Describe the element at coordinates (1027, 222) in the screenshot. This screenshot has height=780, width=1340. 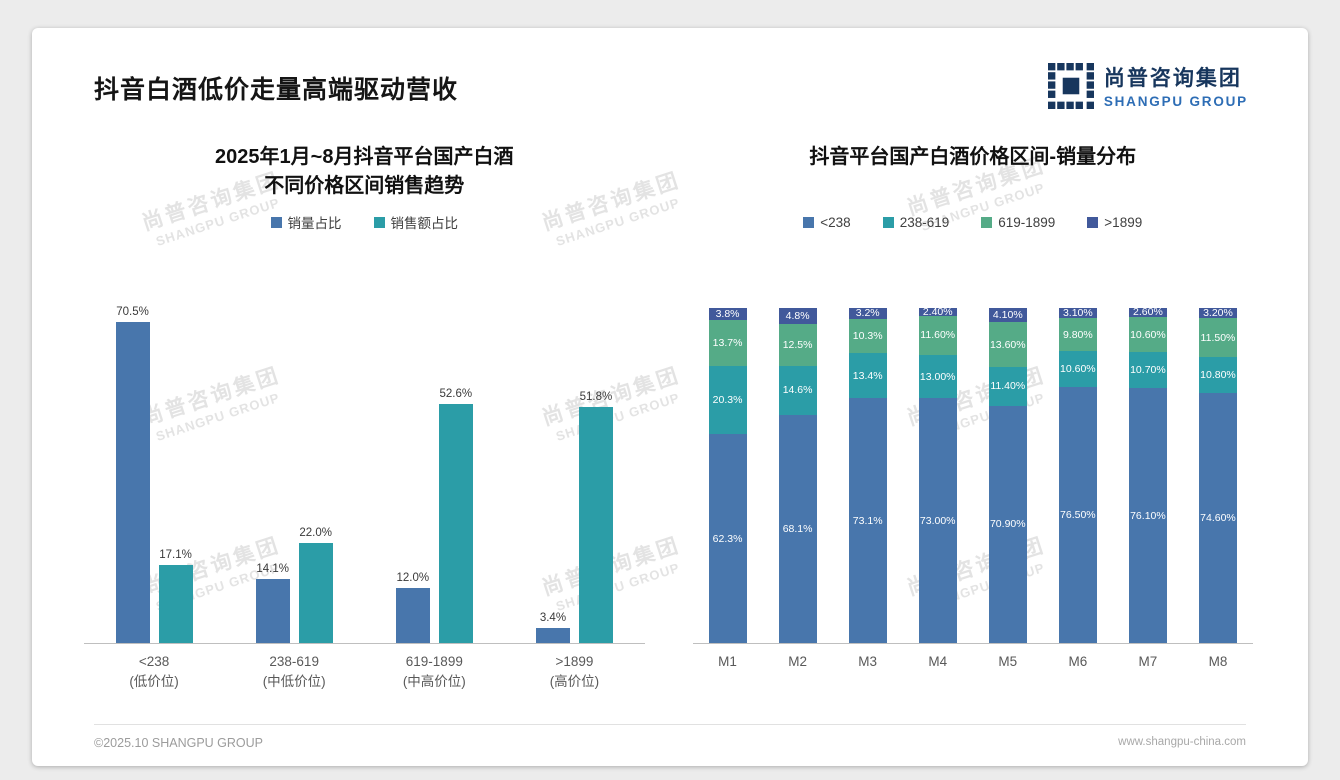
I see `legend-label: 619-1899` at that location.